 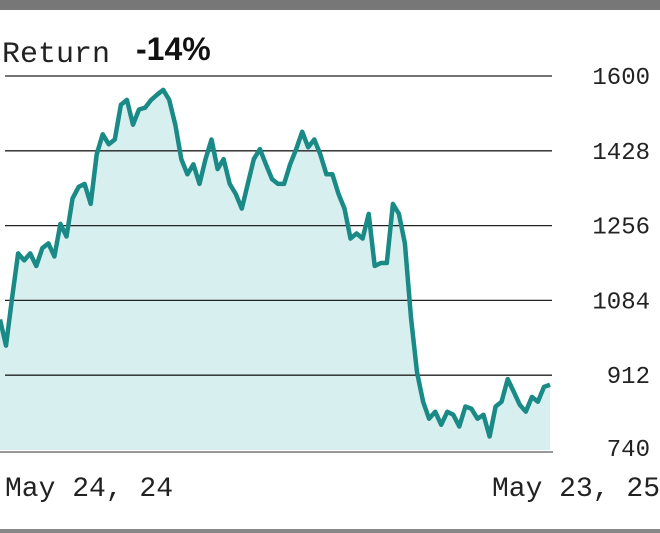 What do you see at coordinates (173, 49) in the screenshot?
I see `return-value: -14%` at bounding box center [173, 49].